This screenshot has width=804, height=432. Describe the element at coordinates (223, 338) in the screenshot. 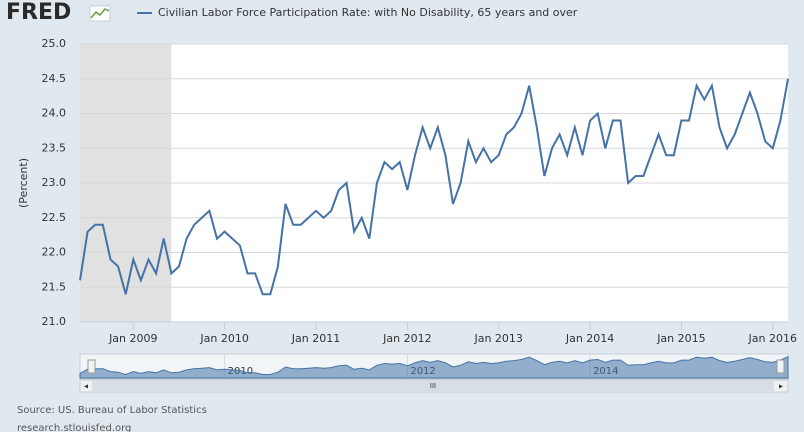

I see `x-tick-label: Jan 2010` at that location.